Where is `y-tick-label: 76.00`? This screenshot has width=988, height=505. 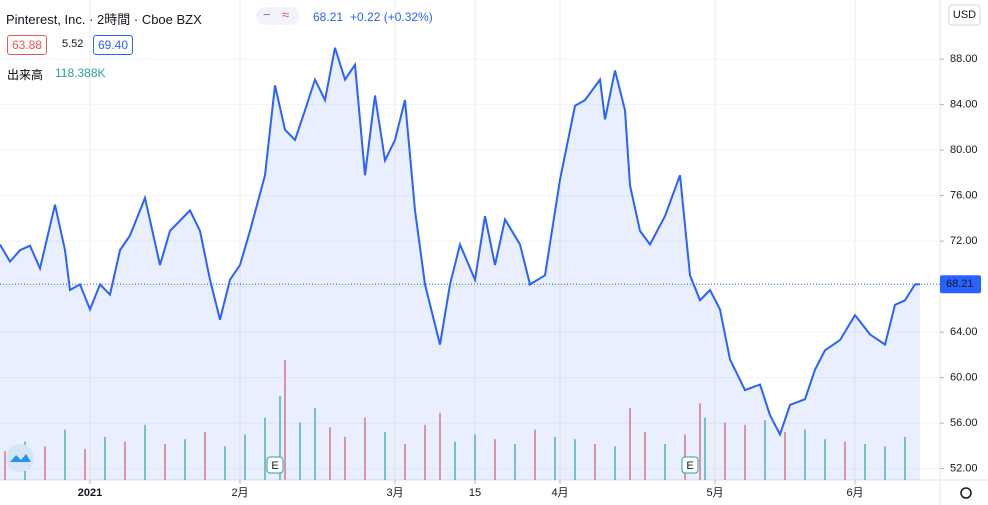
y-tick-label: 76.00 is located at coordinates (964, 196).